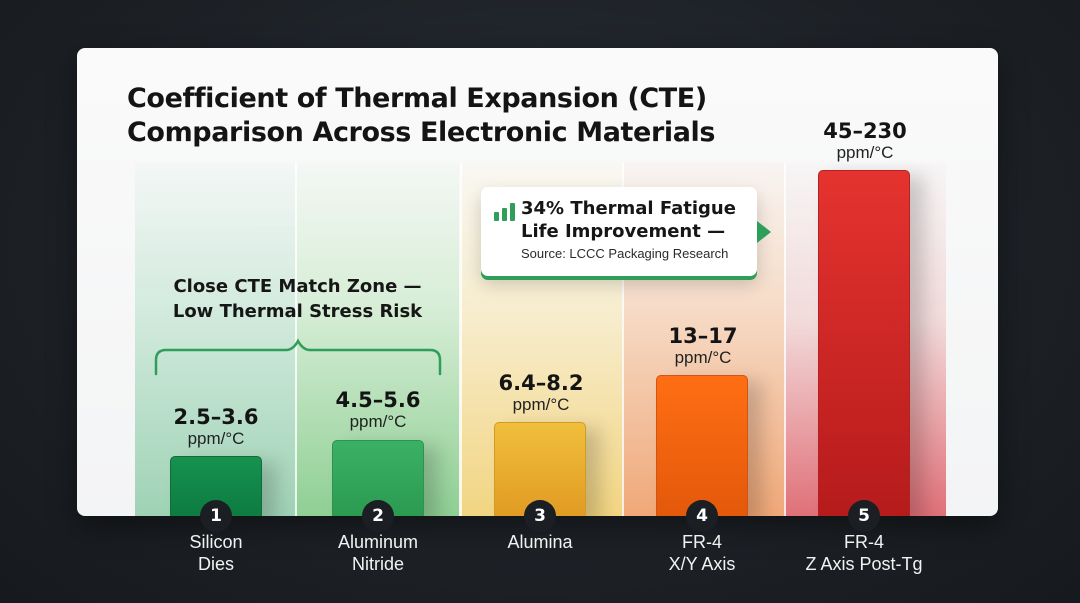 The width and height of the screenshot is (1080, 603). Describe the element at coordinates (216, 542) in the screenshot. I see `category-line-1: Silicon` at that location.